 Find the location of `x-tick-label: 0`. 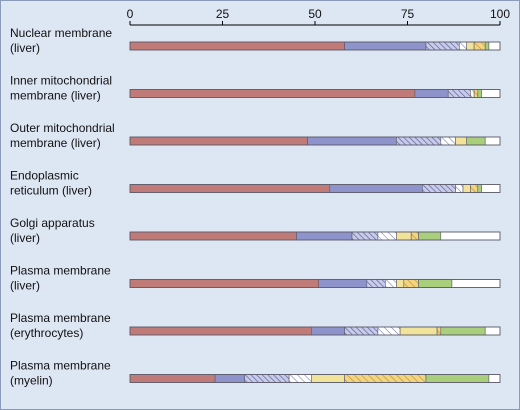

x-tick-label: 0 is located at coordinates (130, 14).